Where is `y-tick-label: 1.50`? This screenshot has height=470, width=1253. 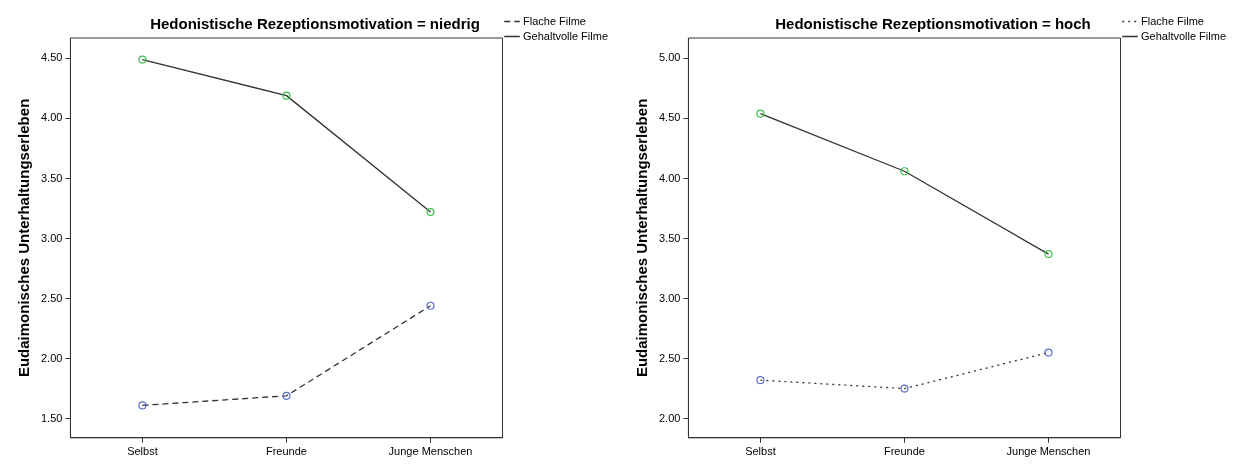 y-tick-label: 1.50 is located at coordinates (51, 417).